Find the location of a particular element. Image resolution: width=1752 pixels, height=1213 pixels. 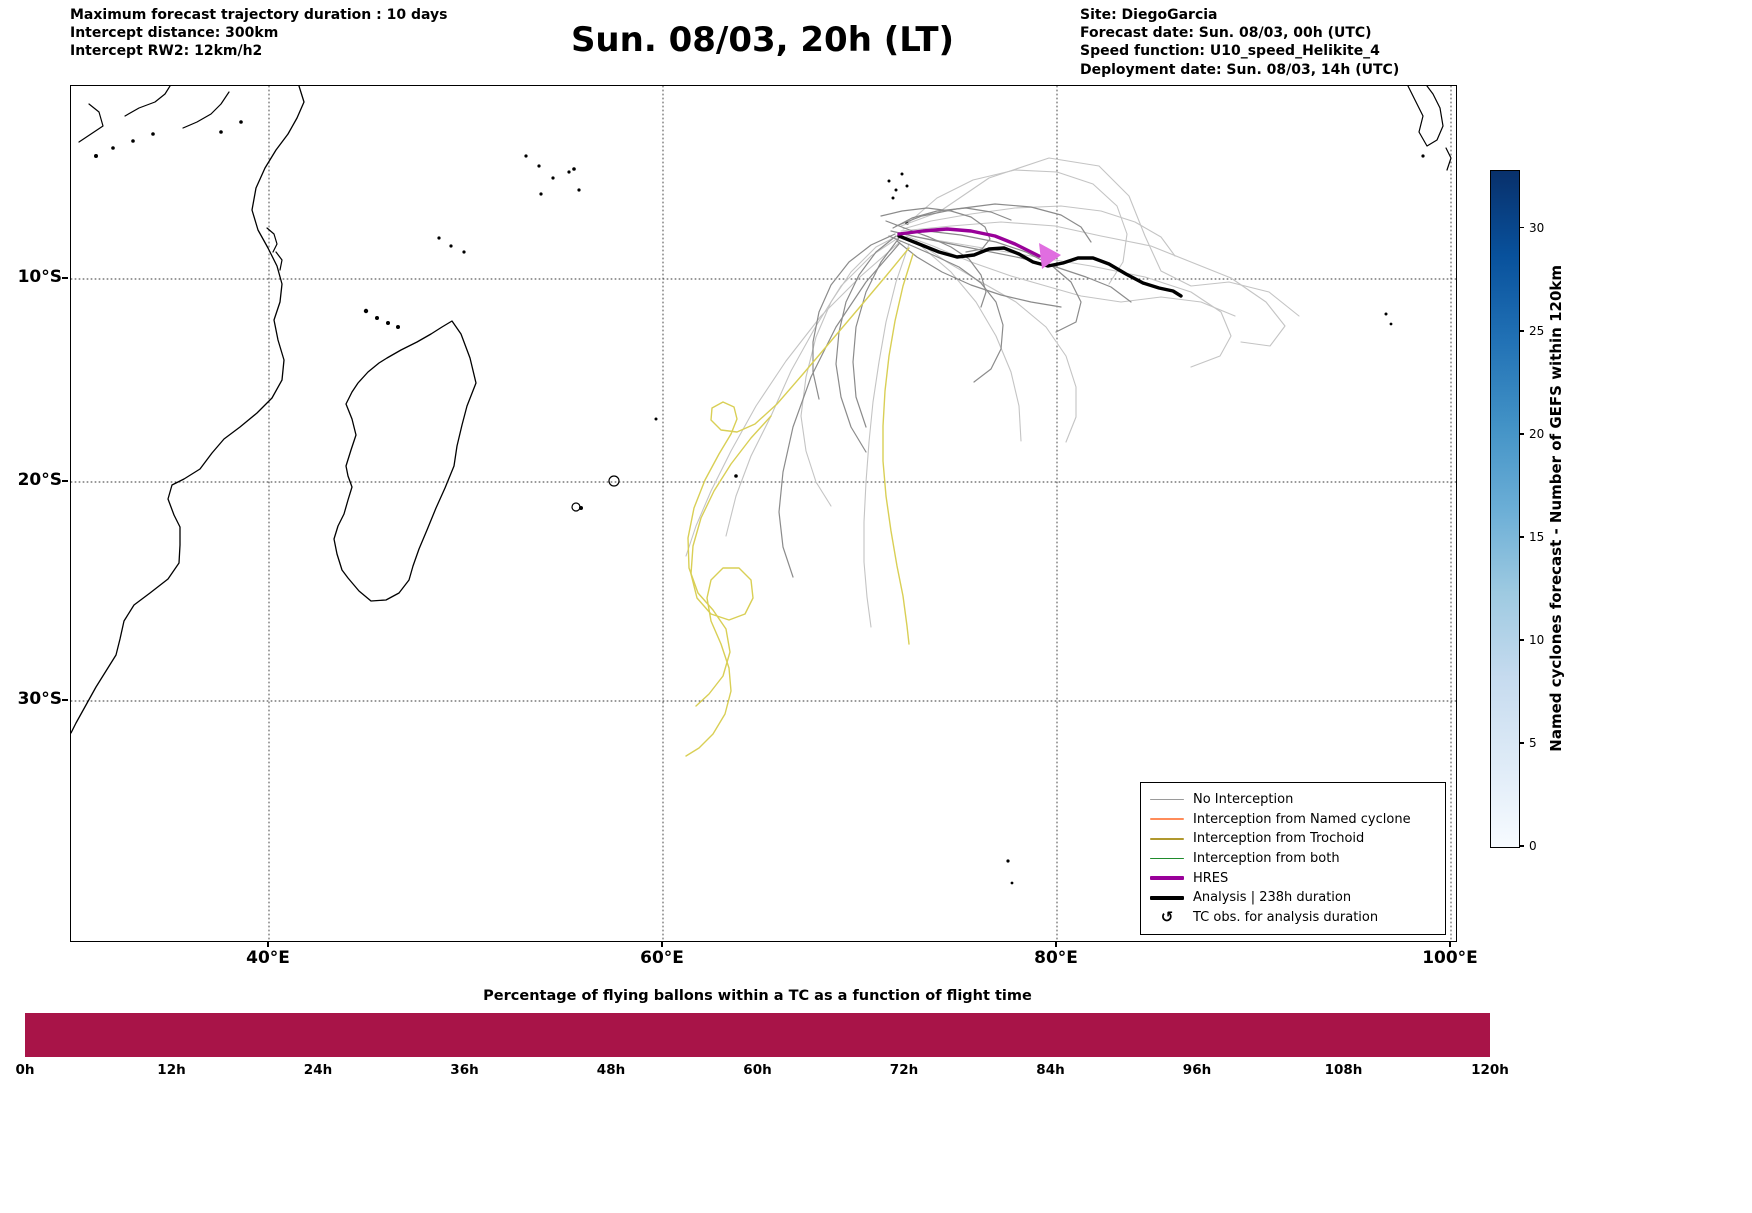

colorbar-tick-label-0: 0 is located at coordinates (1533, 846).